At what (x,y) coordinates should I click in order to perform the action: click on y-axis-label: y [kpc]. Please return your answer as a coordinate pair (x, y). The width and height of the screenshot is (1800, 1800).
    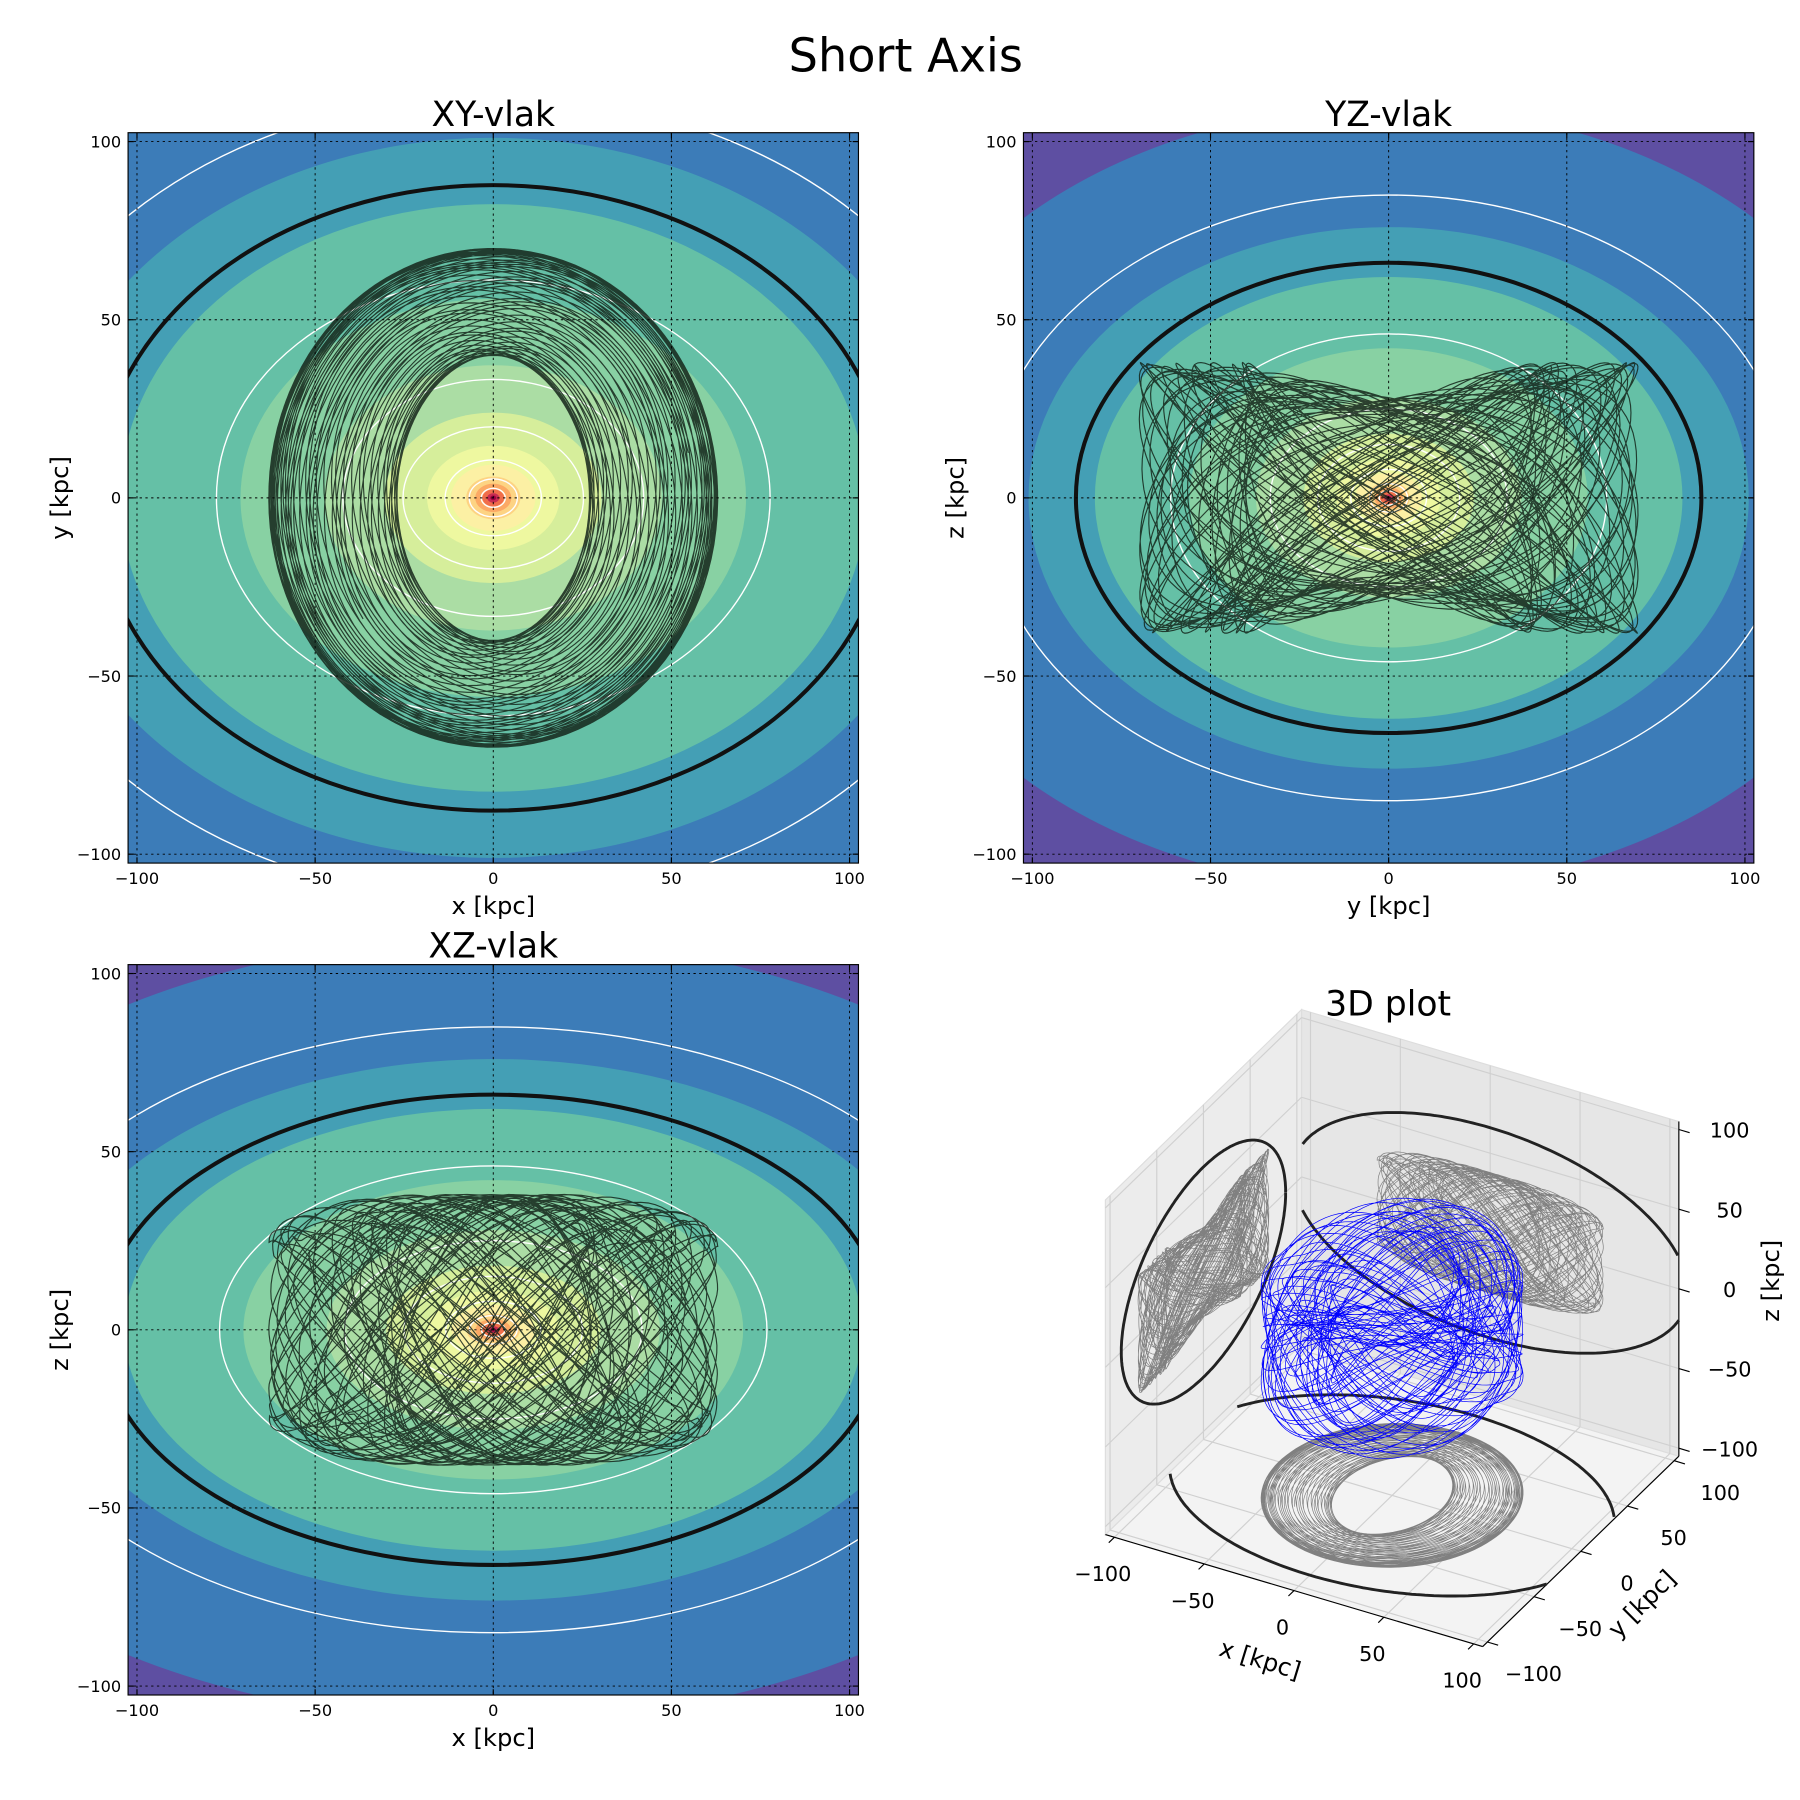
    Looking at the image, I should click on (60, 498).